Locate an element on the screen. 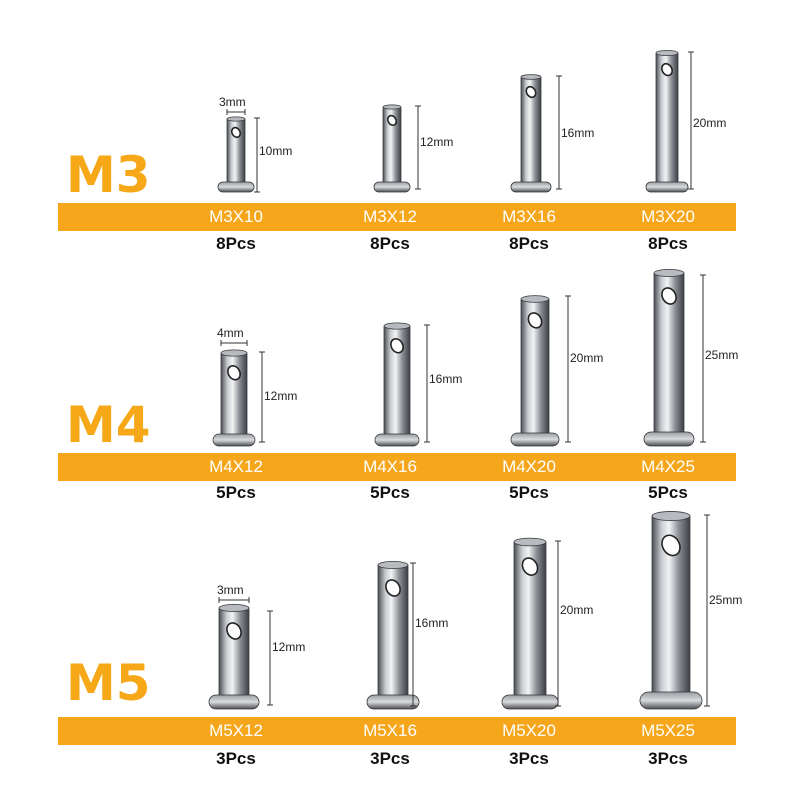 This screenshot has width=800, height=800. pin-size-label: M3X16 is located at coordinates (529, 216).